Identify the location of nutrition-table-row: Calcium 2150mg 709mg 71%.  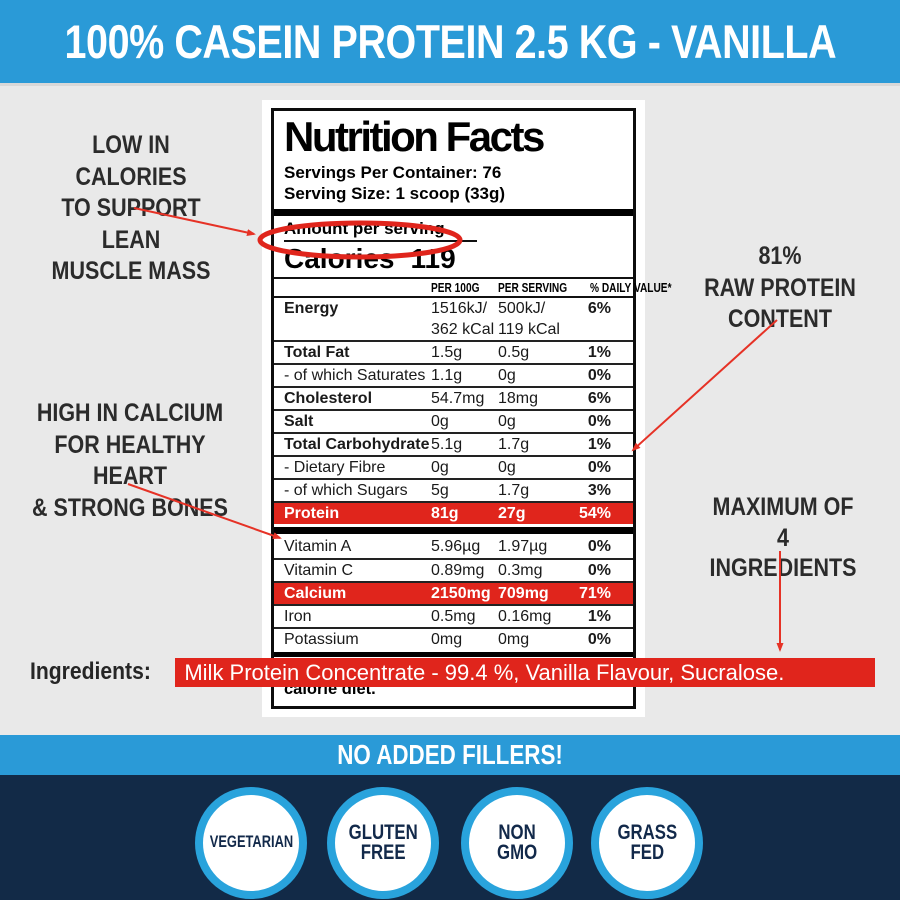
(453, 592).